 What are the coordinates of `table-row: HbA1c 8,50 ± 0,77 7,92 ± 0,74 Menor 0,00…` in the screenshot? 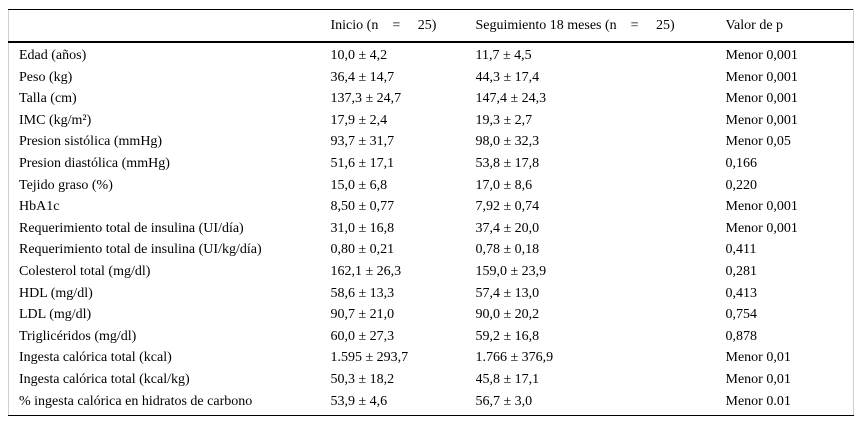 It's located at (431, 207).